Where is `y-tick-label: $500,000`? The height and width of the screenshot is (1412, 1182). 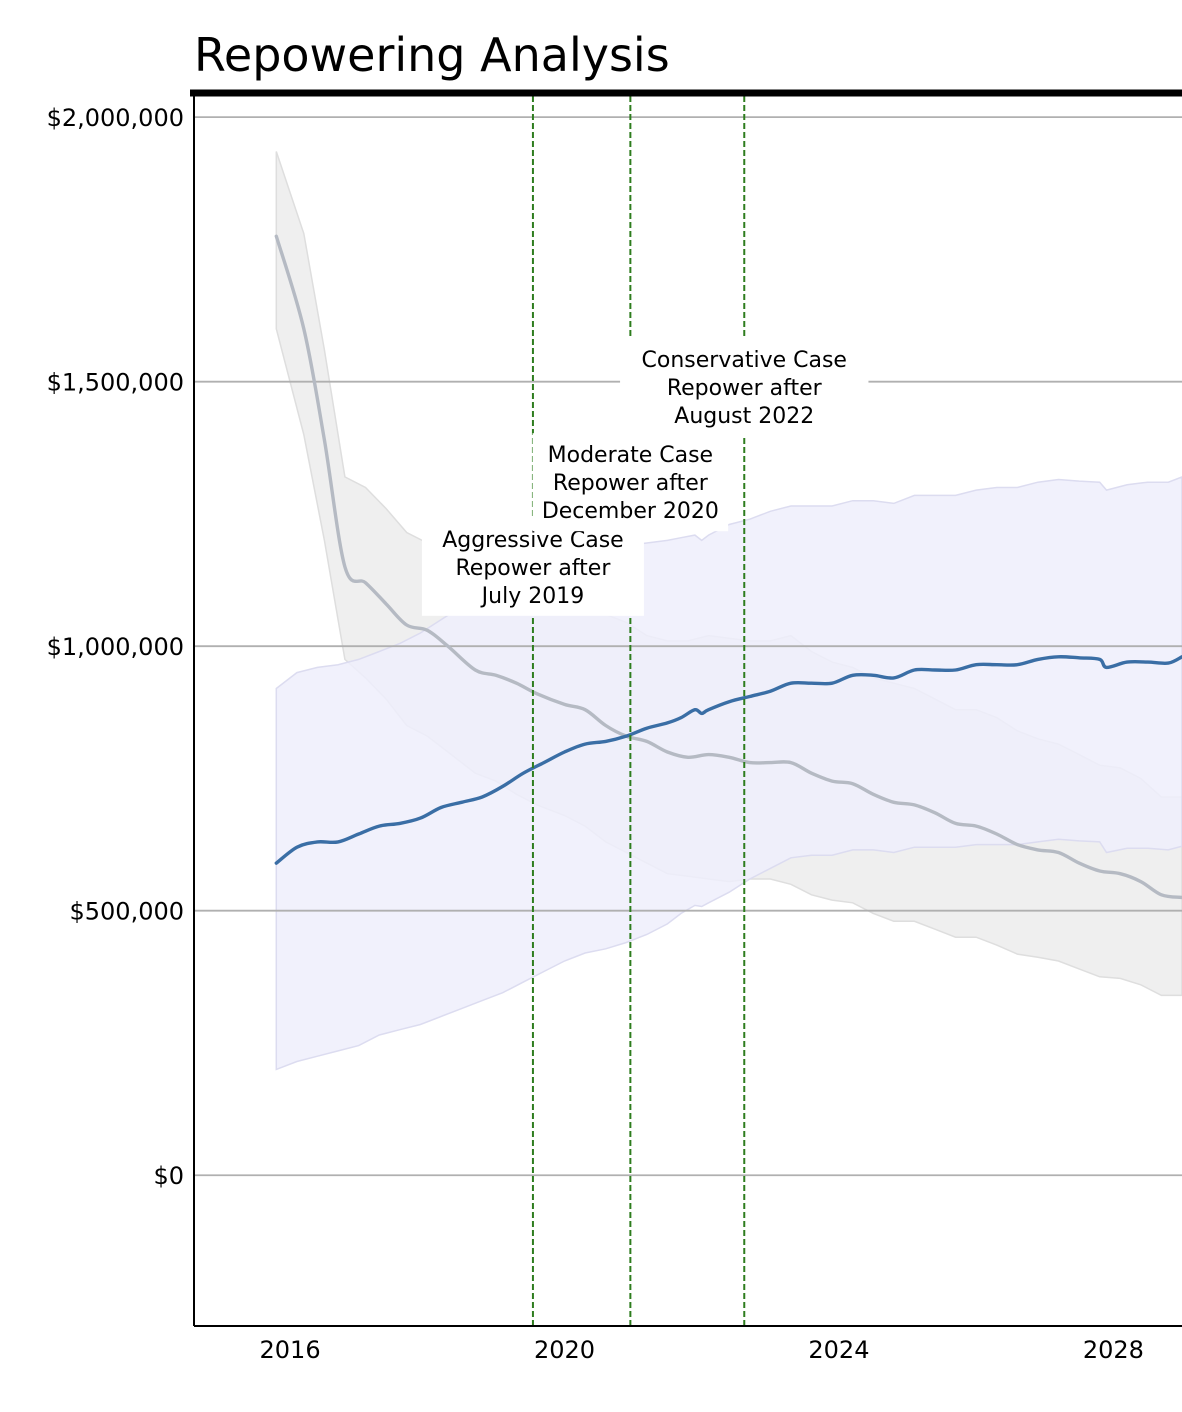
y-tick-label: $500,000 is located at coordinates (126, 912).